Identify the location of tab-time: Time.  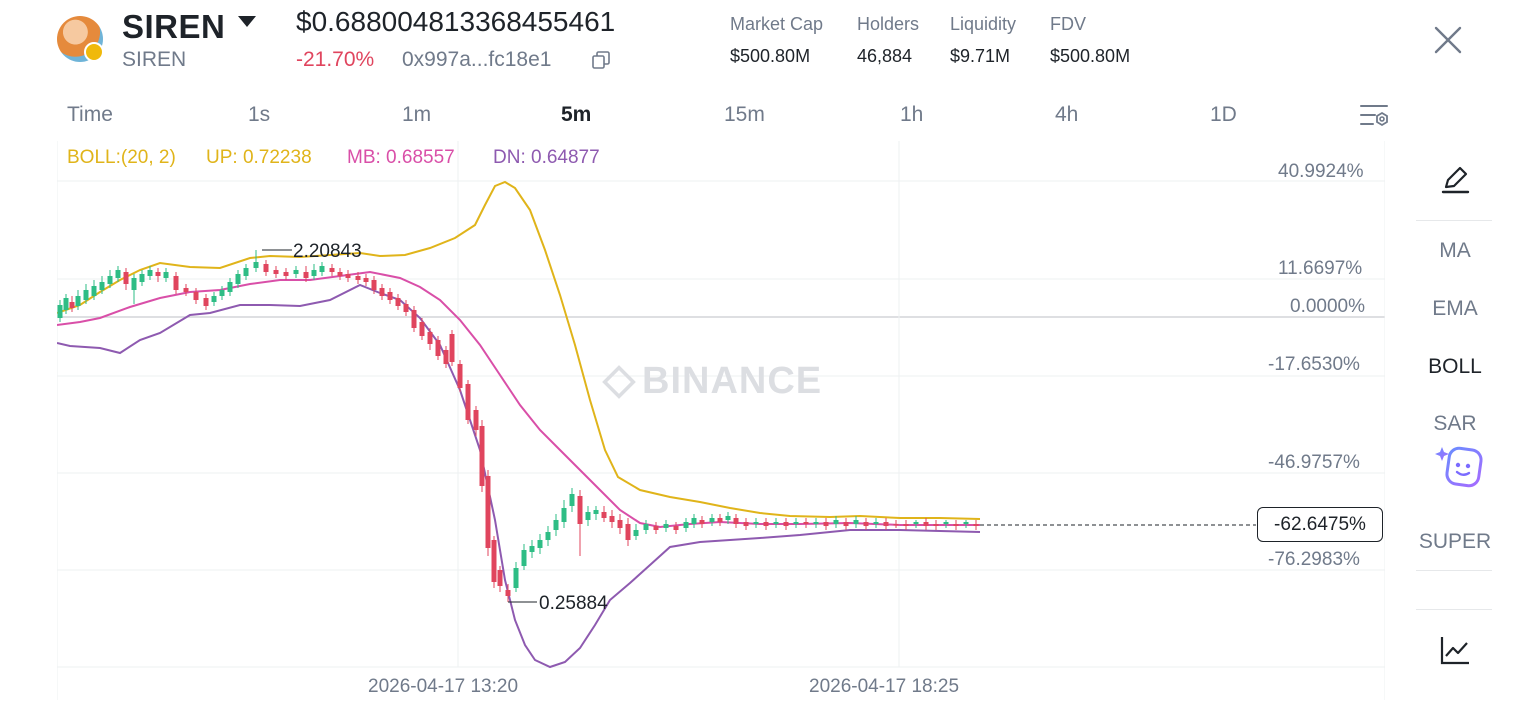
(90, 114).